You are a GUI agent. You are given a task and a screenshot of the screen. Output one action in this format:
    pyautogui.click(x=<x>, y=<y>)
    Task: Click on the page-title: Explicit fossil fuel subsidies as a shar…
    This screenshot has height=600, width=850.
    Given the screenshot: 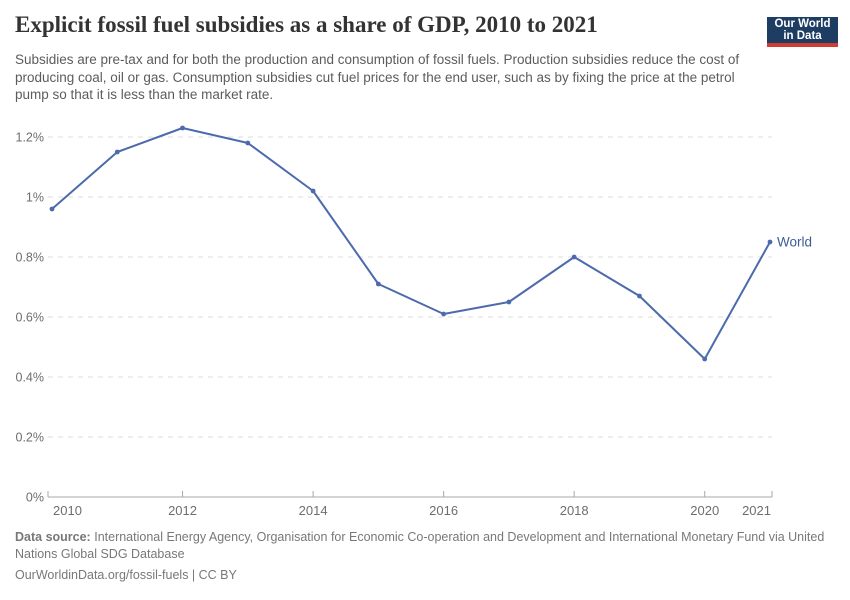 What is the action you would take?
    pyautogui.click(x=306, y=24)
    